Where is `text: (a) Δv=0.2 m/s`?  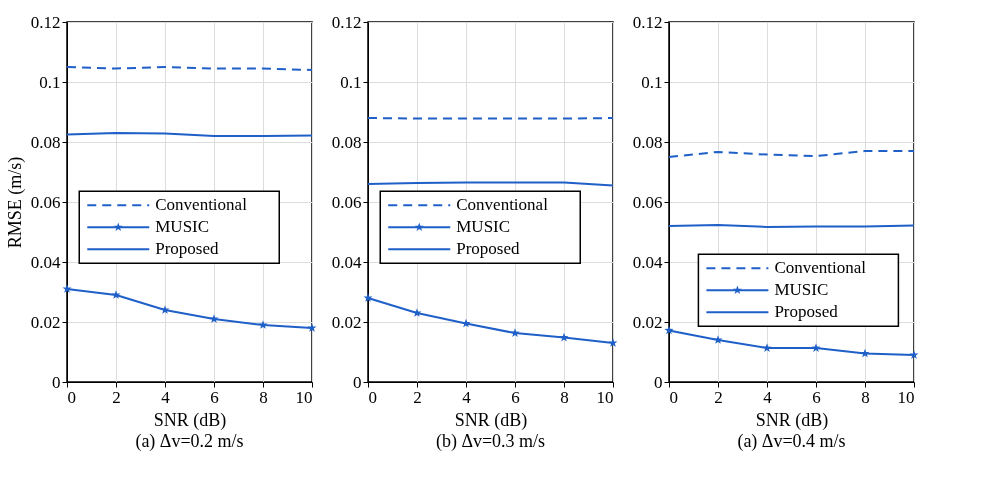
text: (a) Δv=0.2 m/s is located at coordinates (189, 441).